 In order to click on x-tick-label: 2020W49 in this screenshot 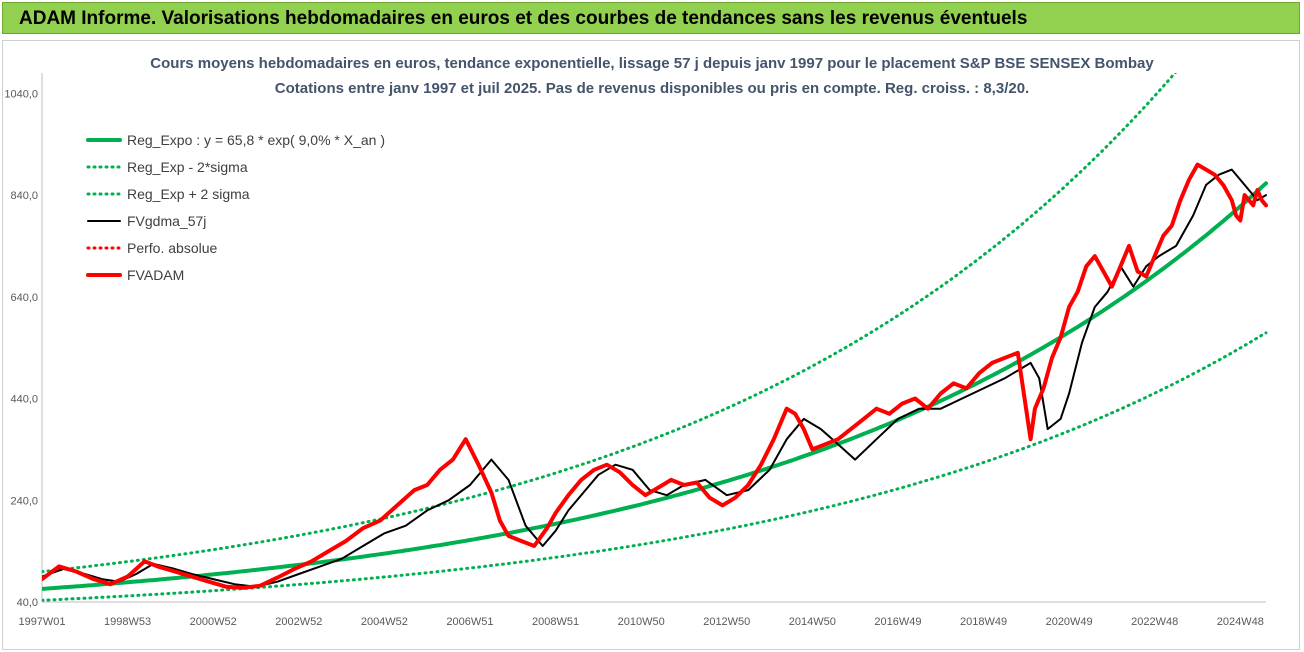, I will do `click(1069, 622)`.